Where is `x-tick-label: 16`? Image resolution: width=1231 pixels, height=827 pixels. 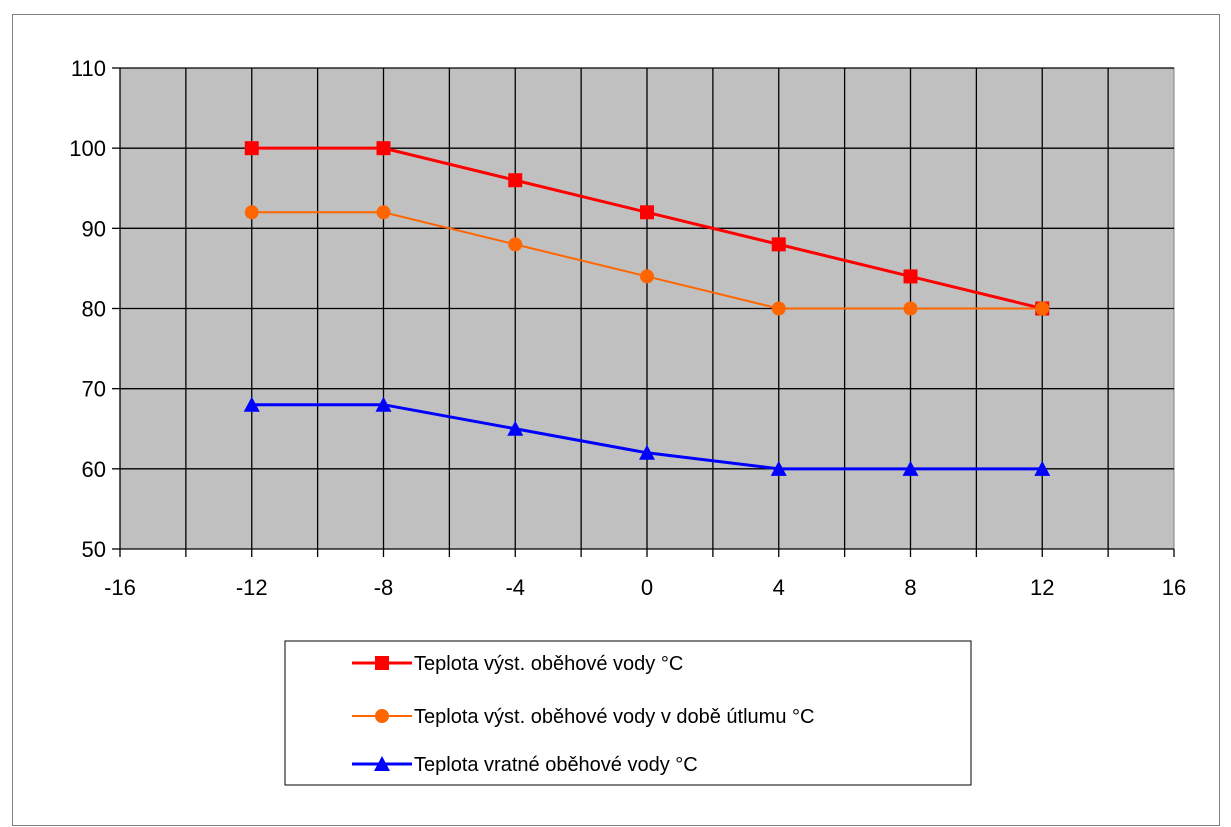 x-tick-label: 16 is located at coordinates (1174, 587).